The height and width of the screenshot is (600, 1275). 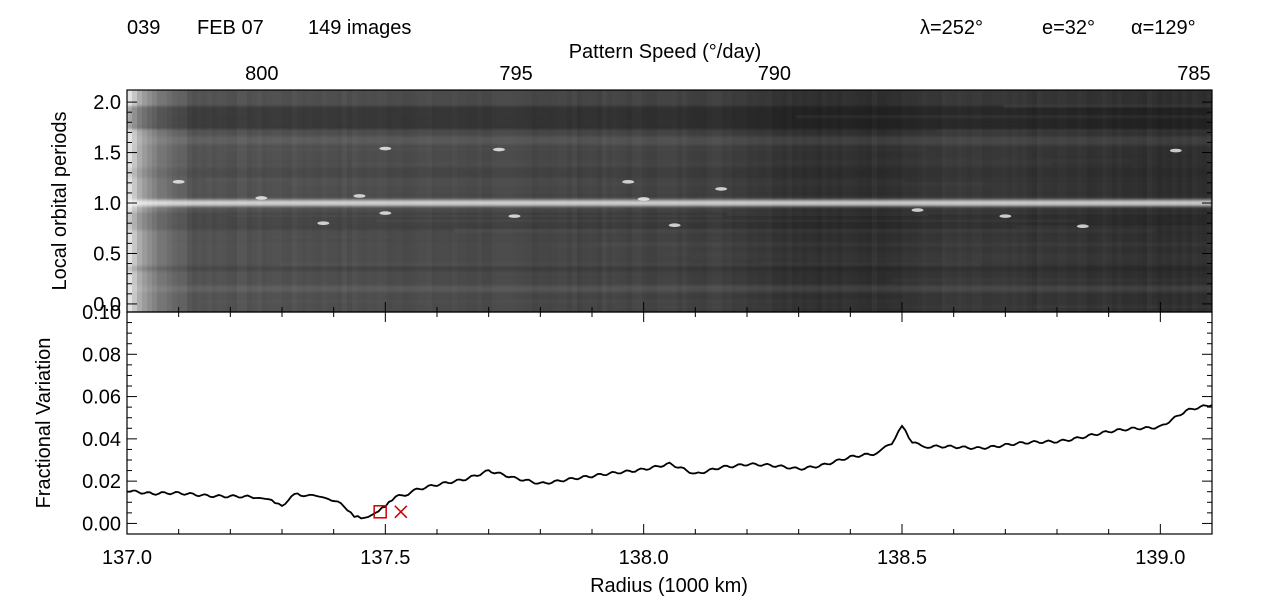 I want to click on top-axis-title: Pattern Speed (°/day), so click(x=665, y=52).